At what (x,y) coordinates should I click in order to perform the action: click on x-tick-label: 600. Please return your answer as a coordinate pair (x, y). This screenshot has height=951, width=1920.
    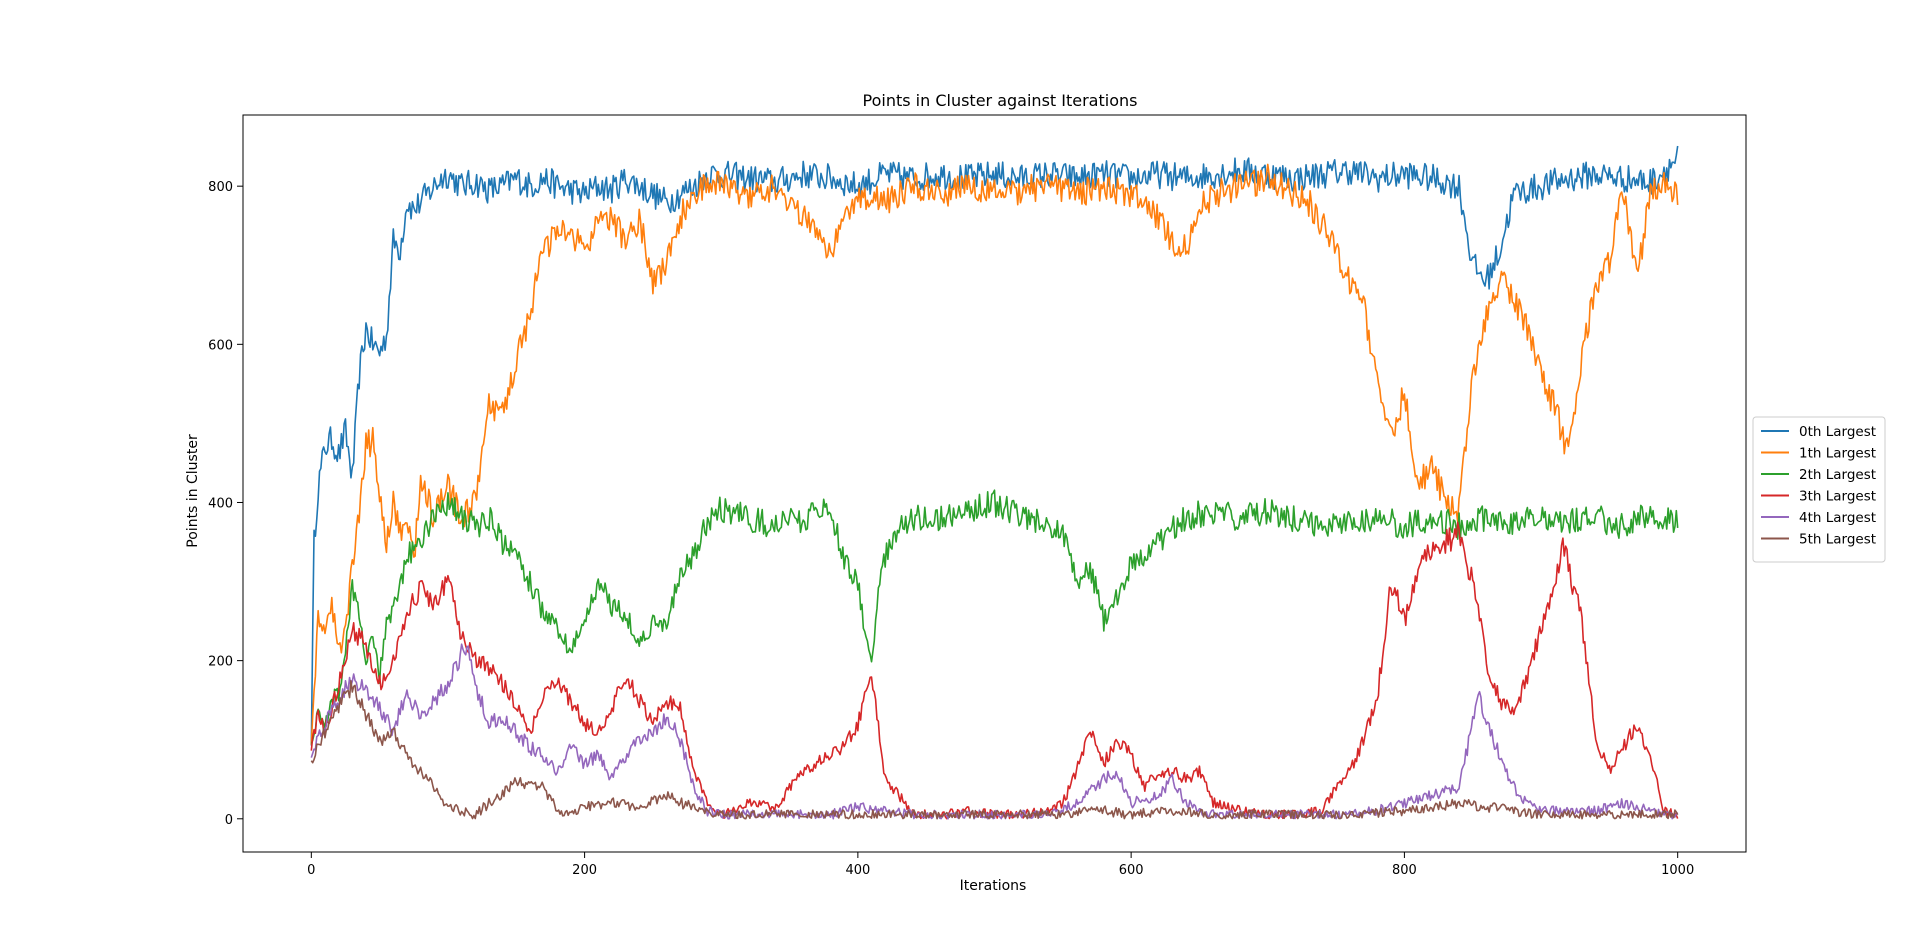
    Looking at the image, I should click on (1131, 870).